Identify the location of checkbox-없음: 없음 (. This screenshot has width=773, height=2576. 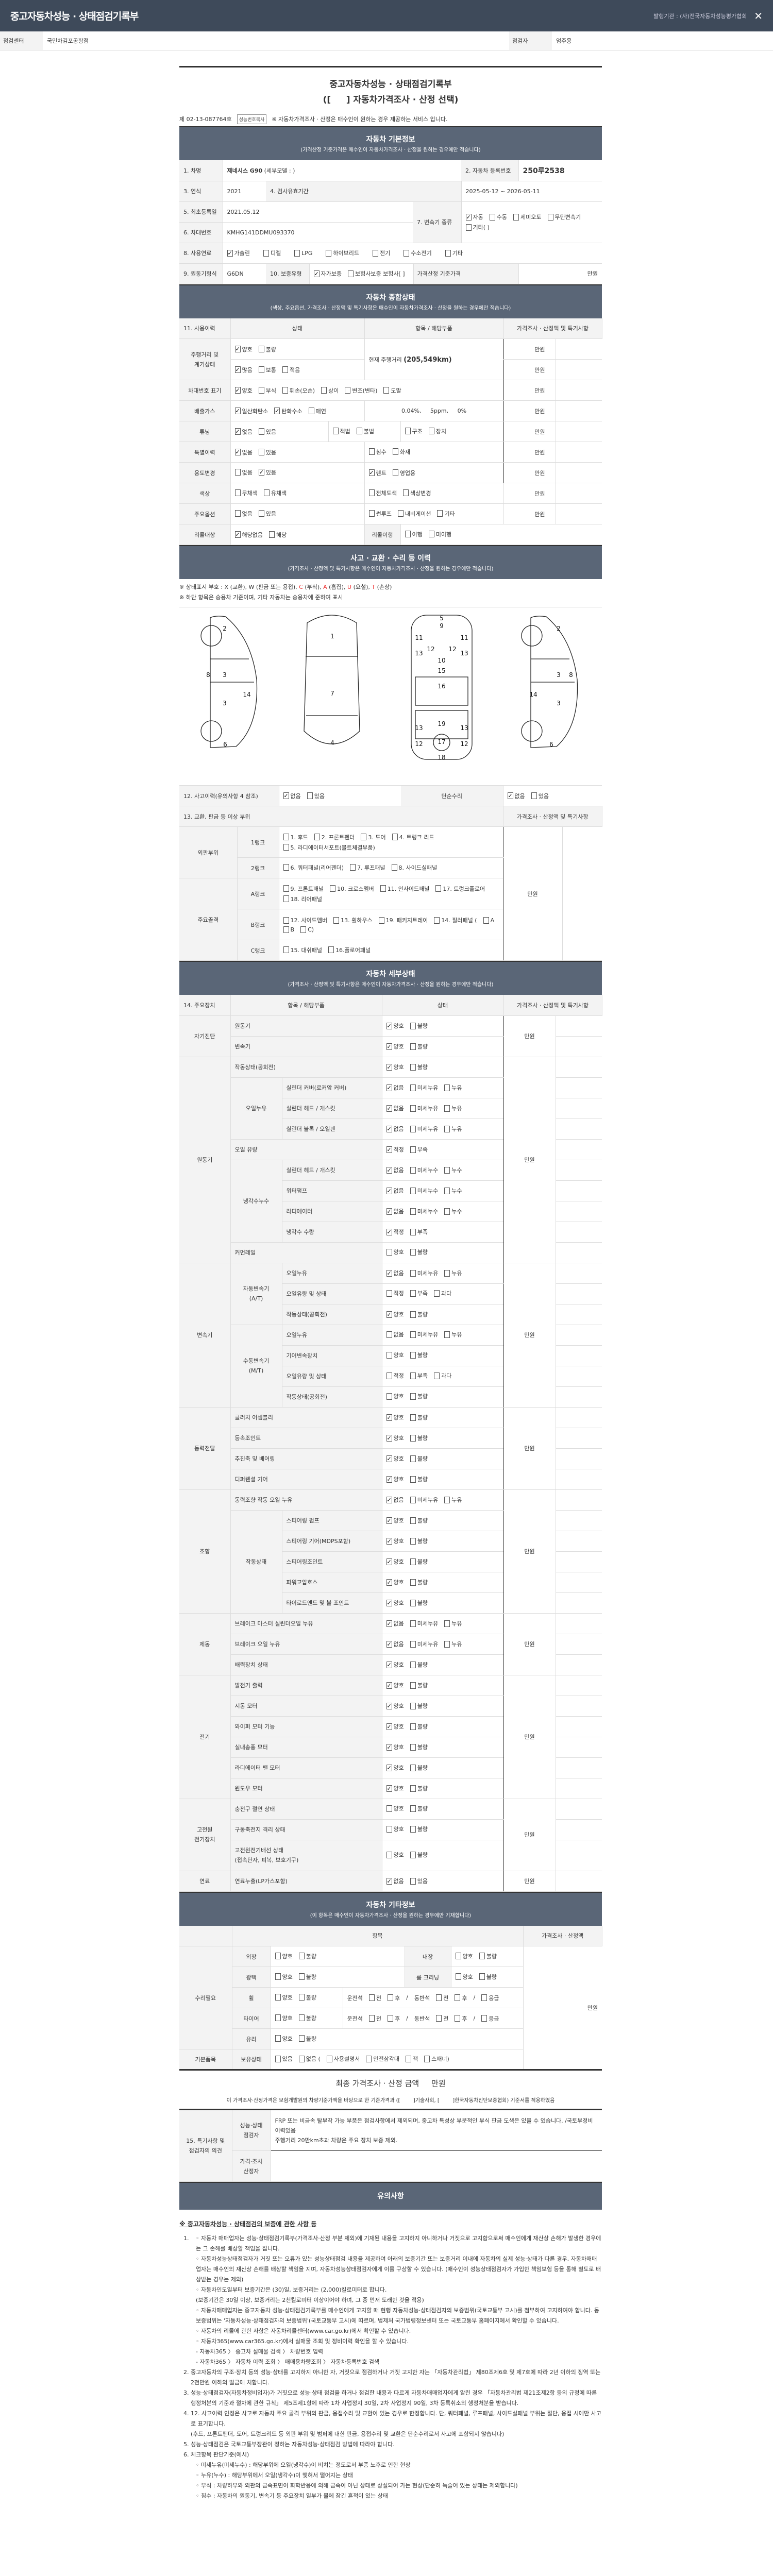
(309, 2059).